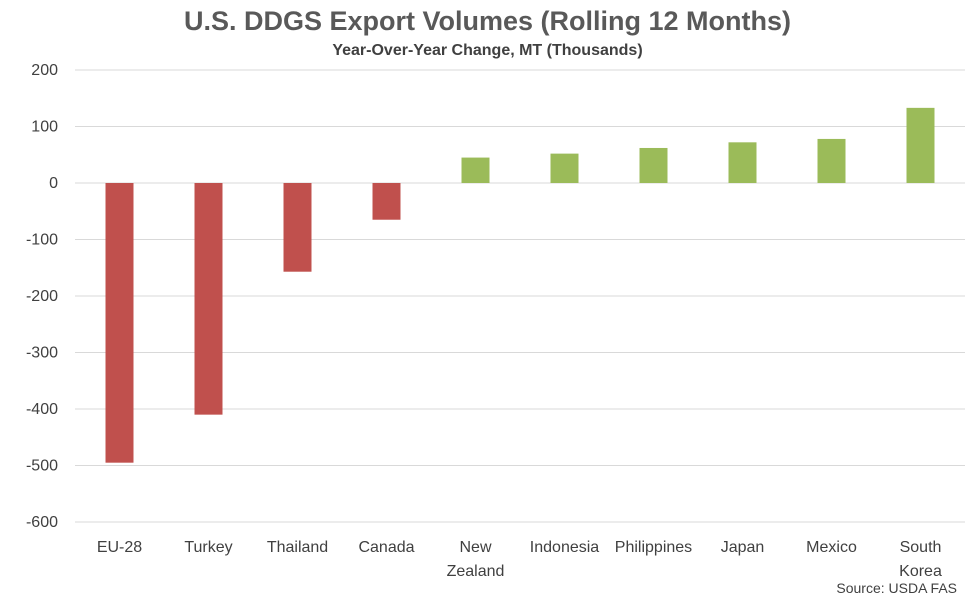 Image resolution: width=975 pixels, height=601 pixels. What do you see at coordinates (297, 547) in the screenshot?
I see `x-tick-label: Thailand` at bounding box center [297, 547].